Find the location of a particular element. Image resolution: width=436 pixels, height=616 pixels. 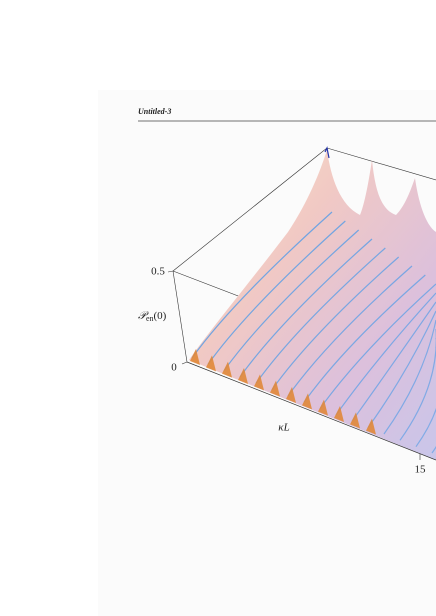

axis-label: κL is located at coordinates (283, 428).